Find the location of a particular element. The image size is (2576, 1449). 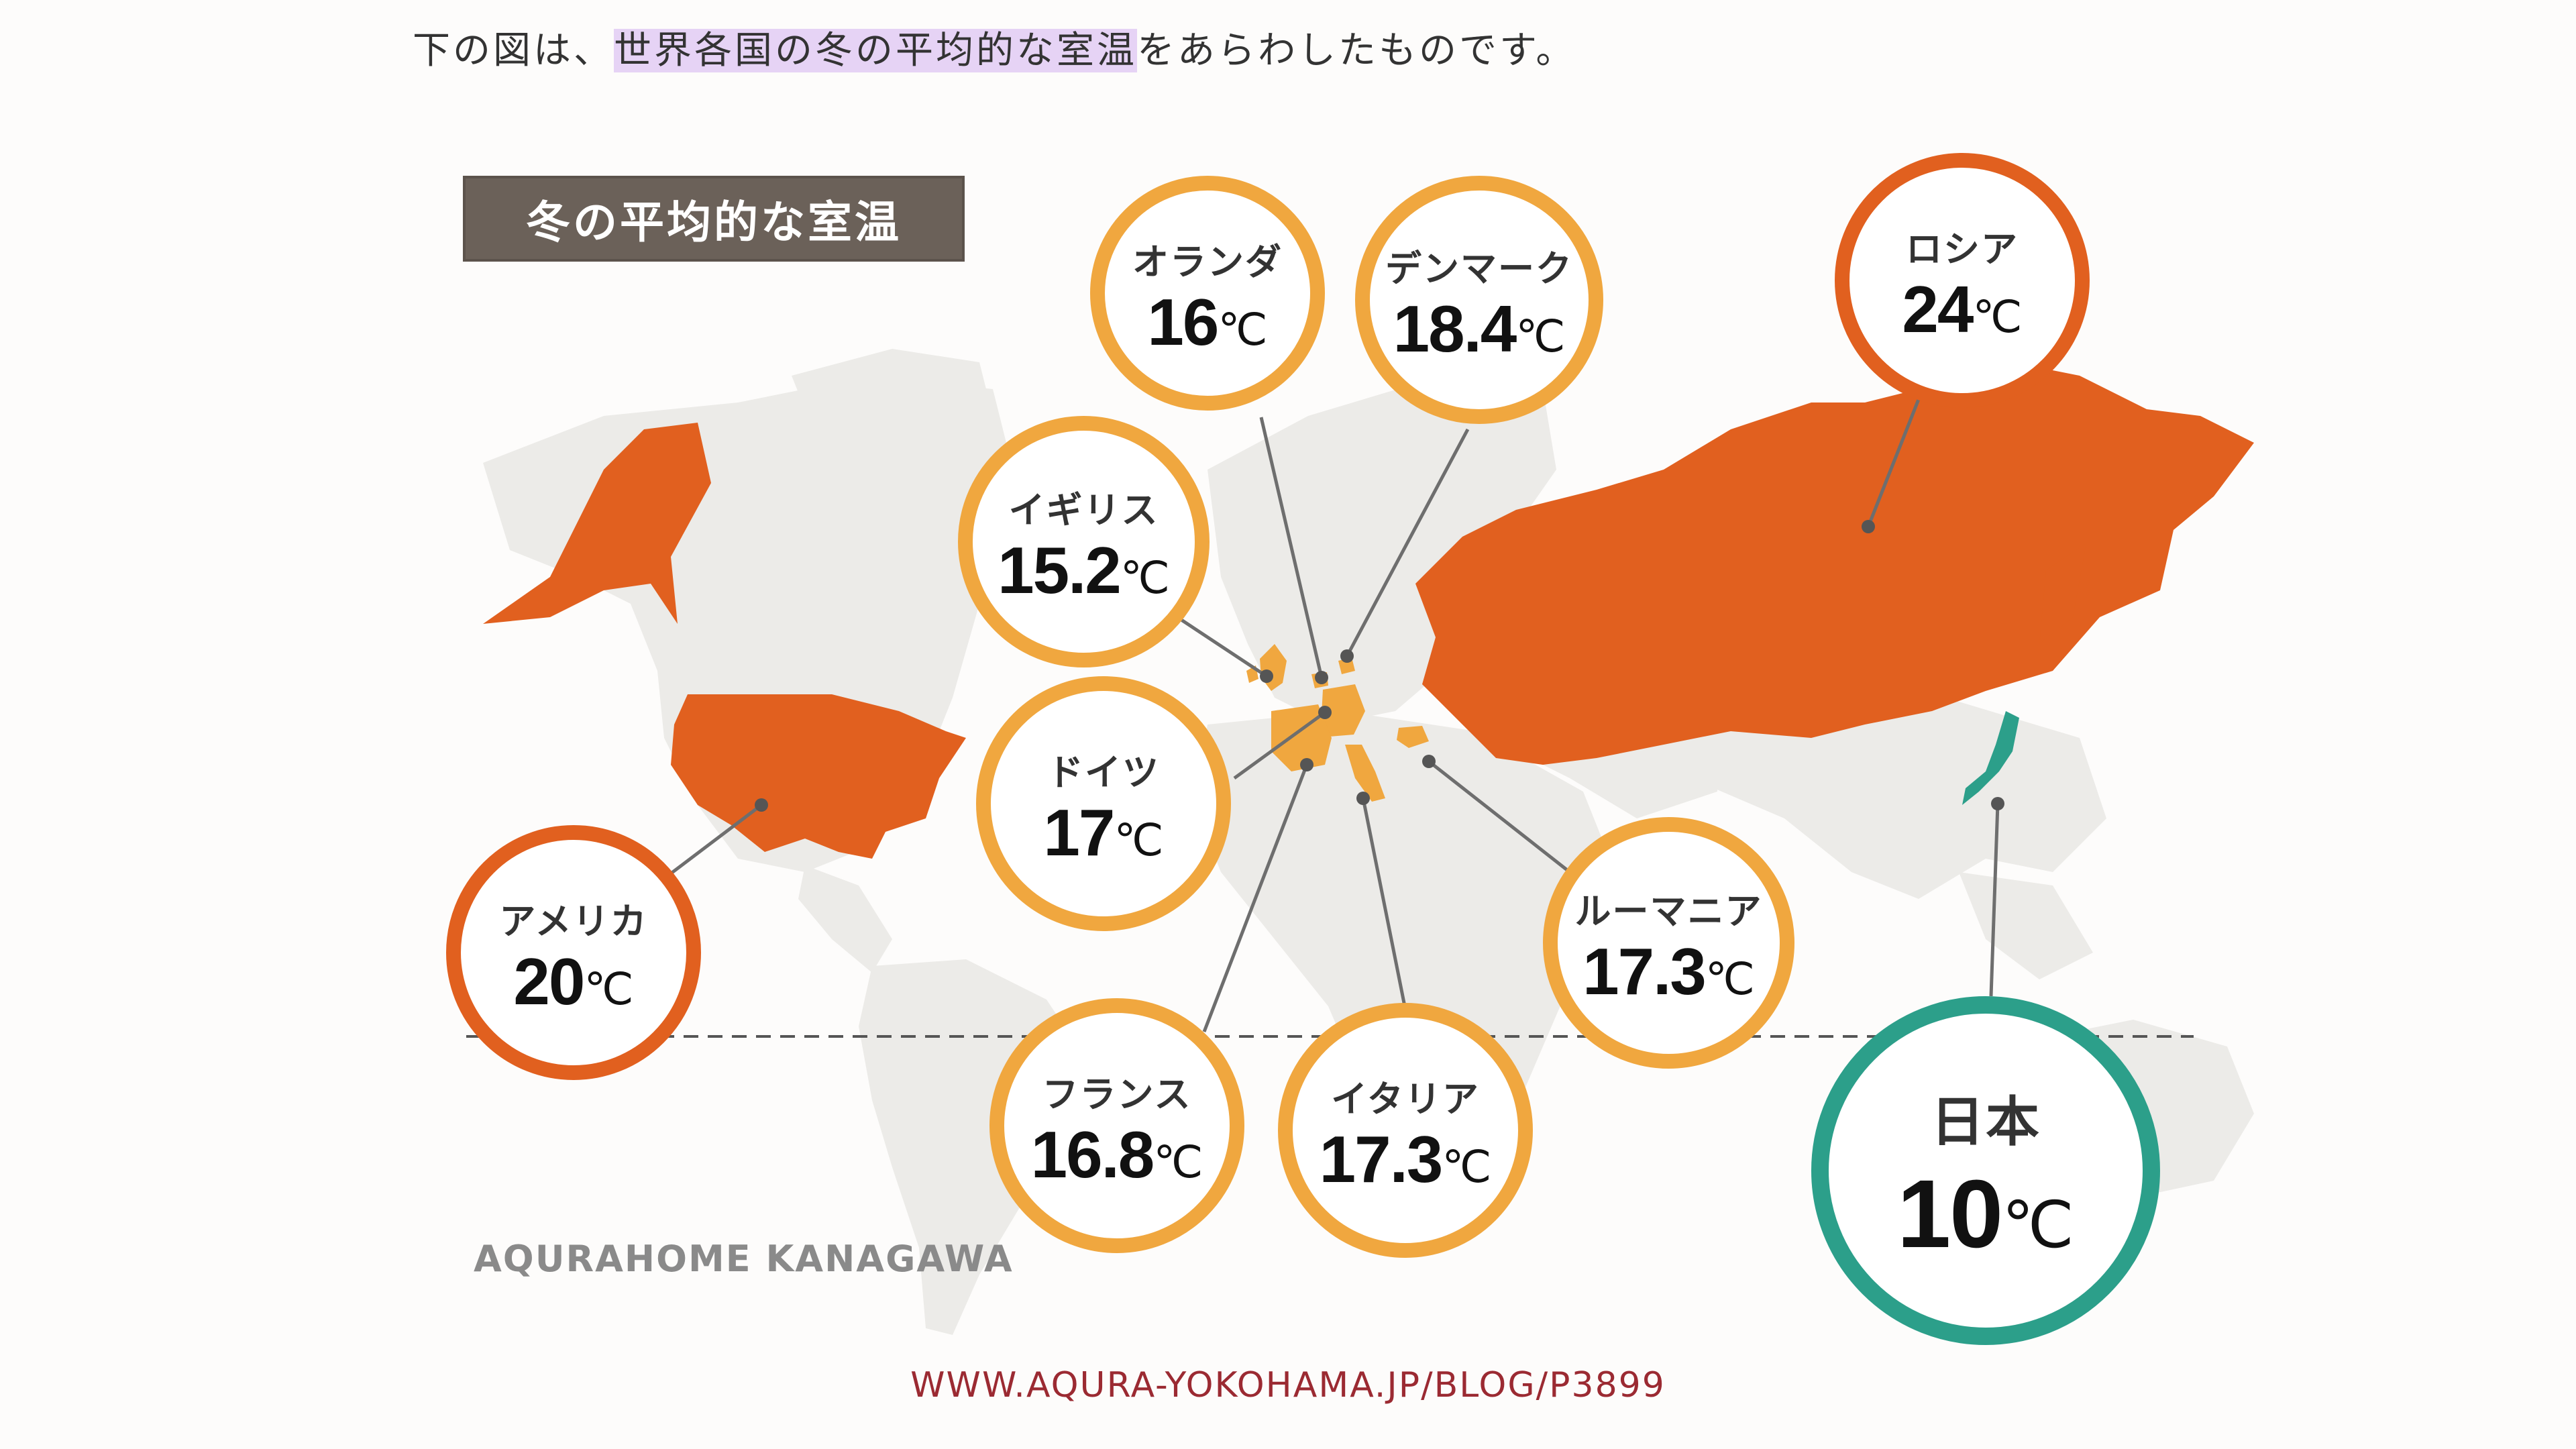

page-caption: 下の図は、世界各国の冬の平均的な室温をあらわしたものです。 is located at coordinates (994, 47).